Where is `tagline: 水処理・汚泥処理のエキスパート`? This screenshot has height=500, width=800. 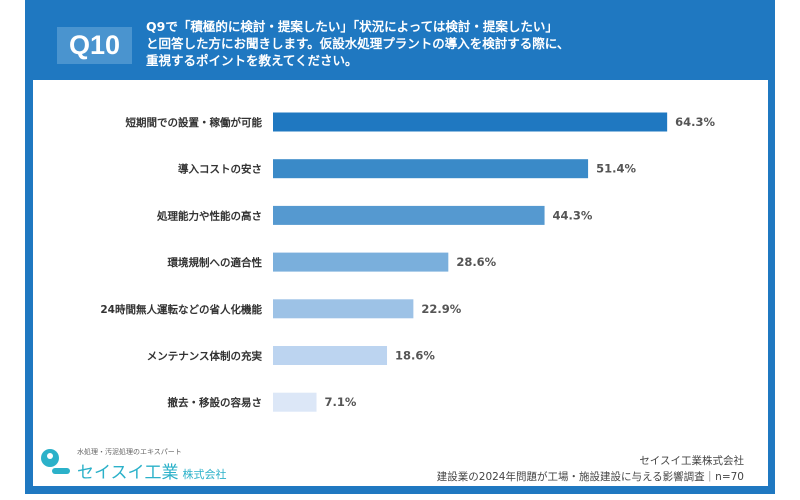 tagline: 水処理・汚泥処理のエキスパート is located at coordinates (129, 452).